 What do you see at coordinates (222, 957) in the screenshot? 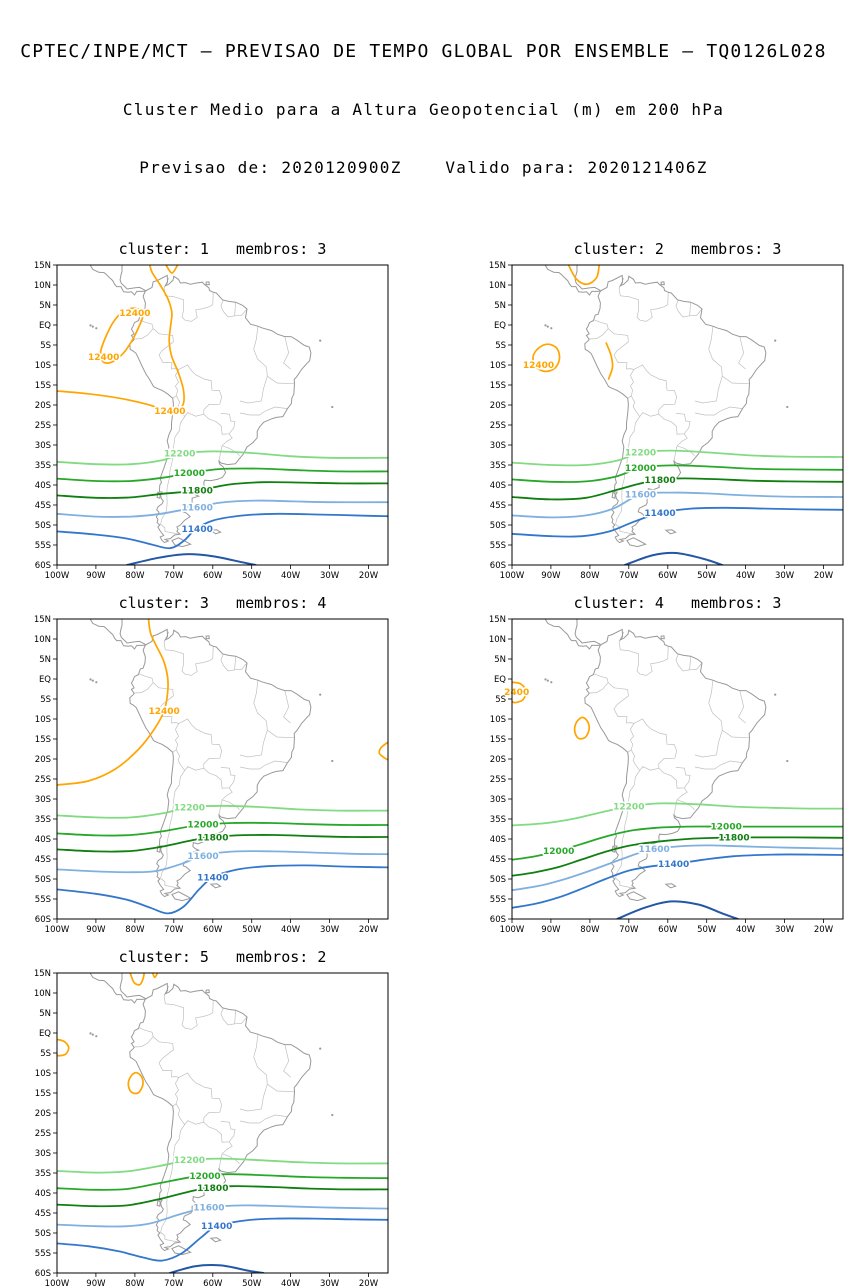
I see `panel-title-5: cluster: 5 membros: 2` at bounding box center [222, 957].